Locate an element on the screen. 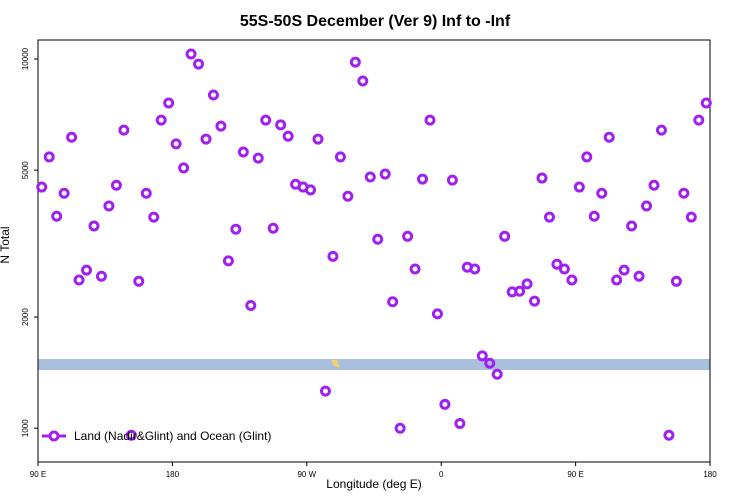  y-tick-label: 5000 is located at coordinates (25, 170).